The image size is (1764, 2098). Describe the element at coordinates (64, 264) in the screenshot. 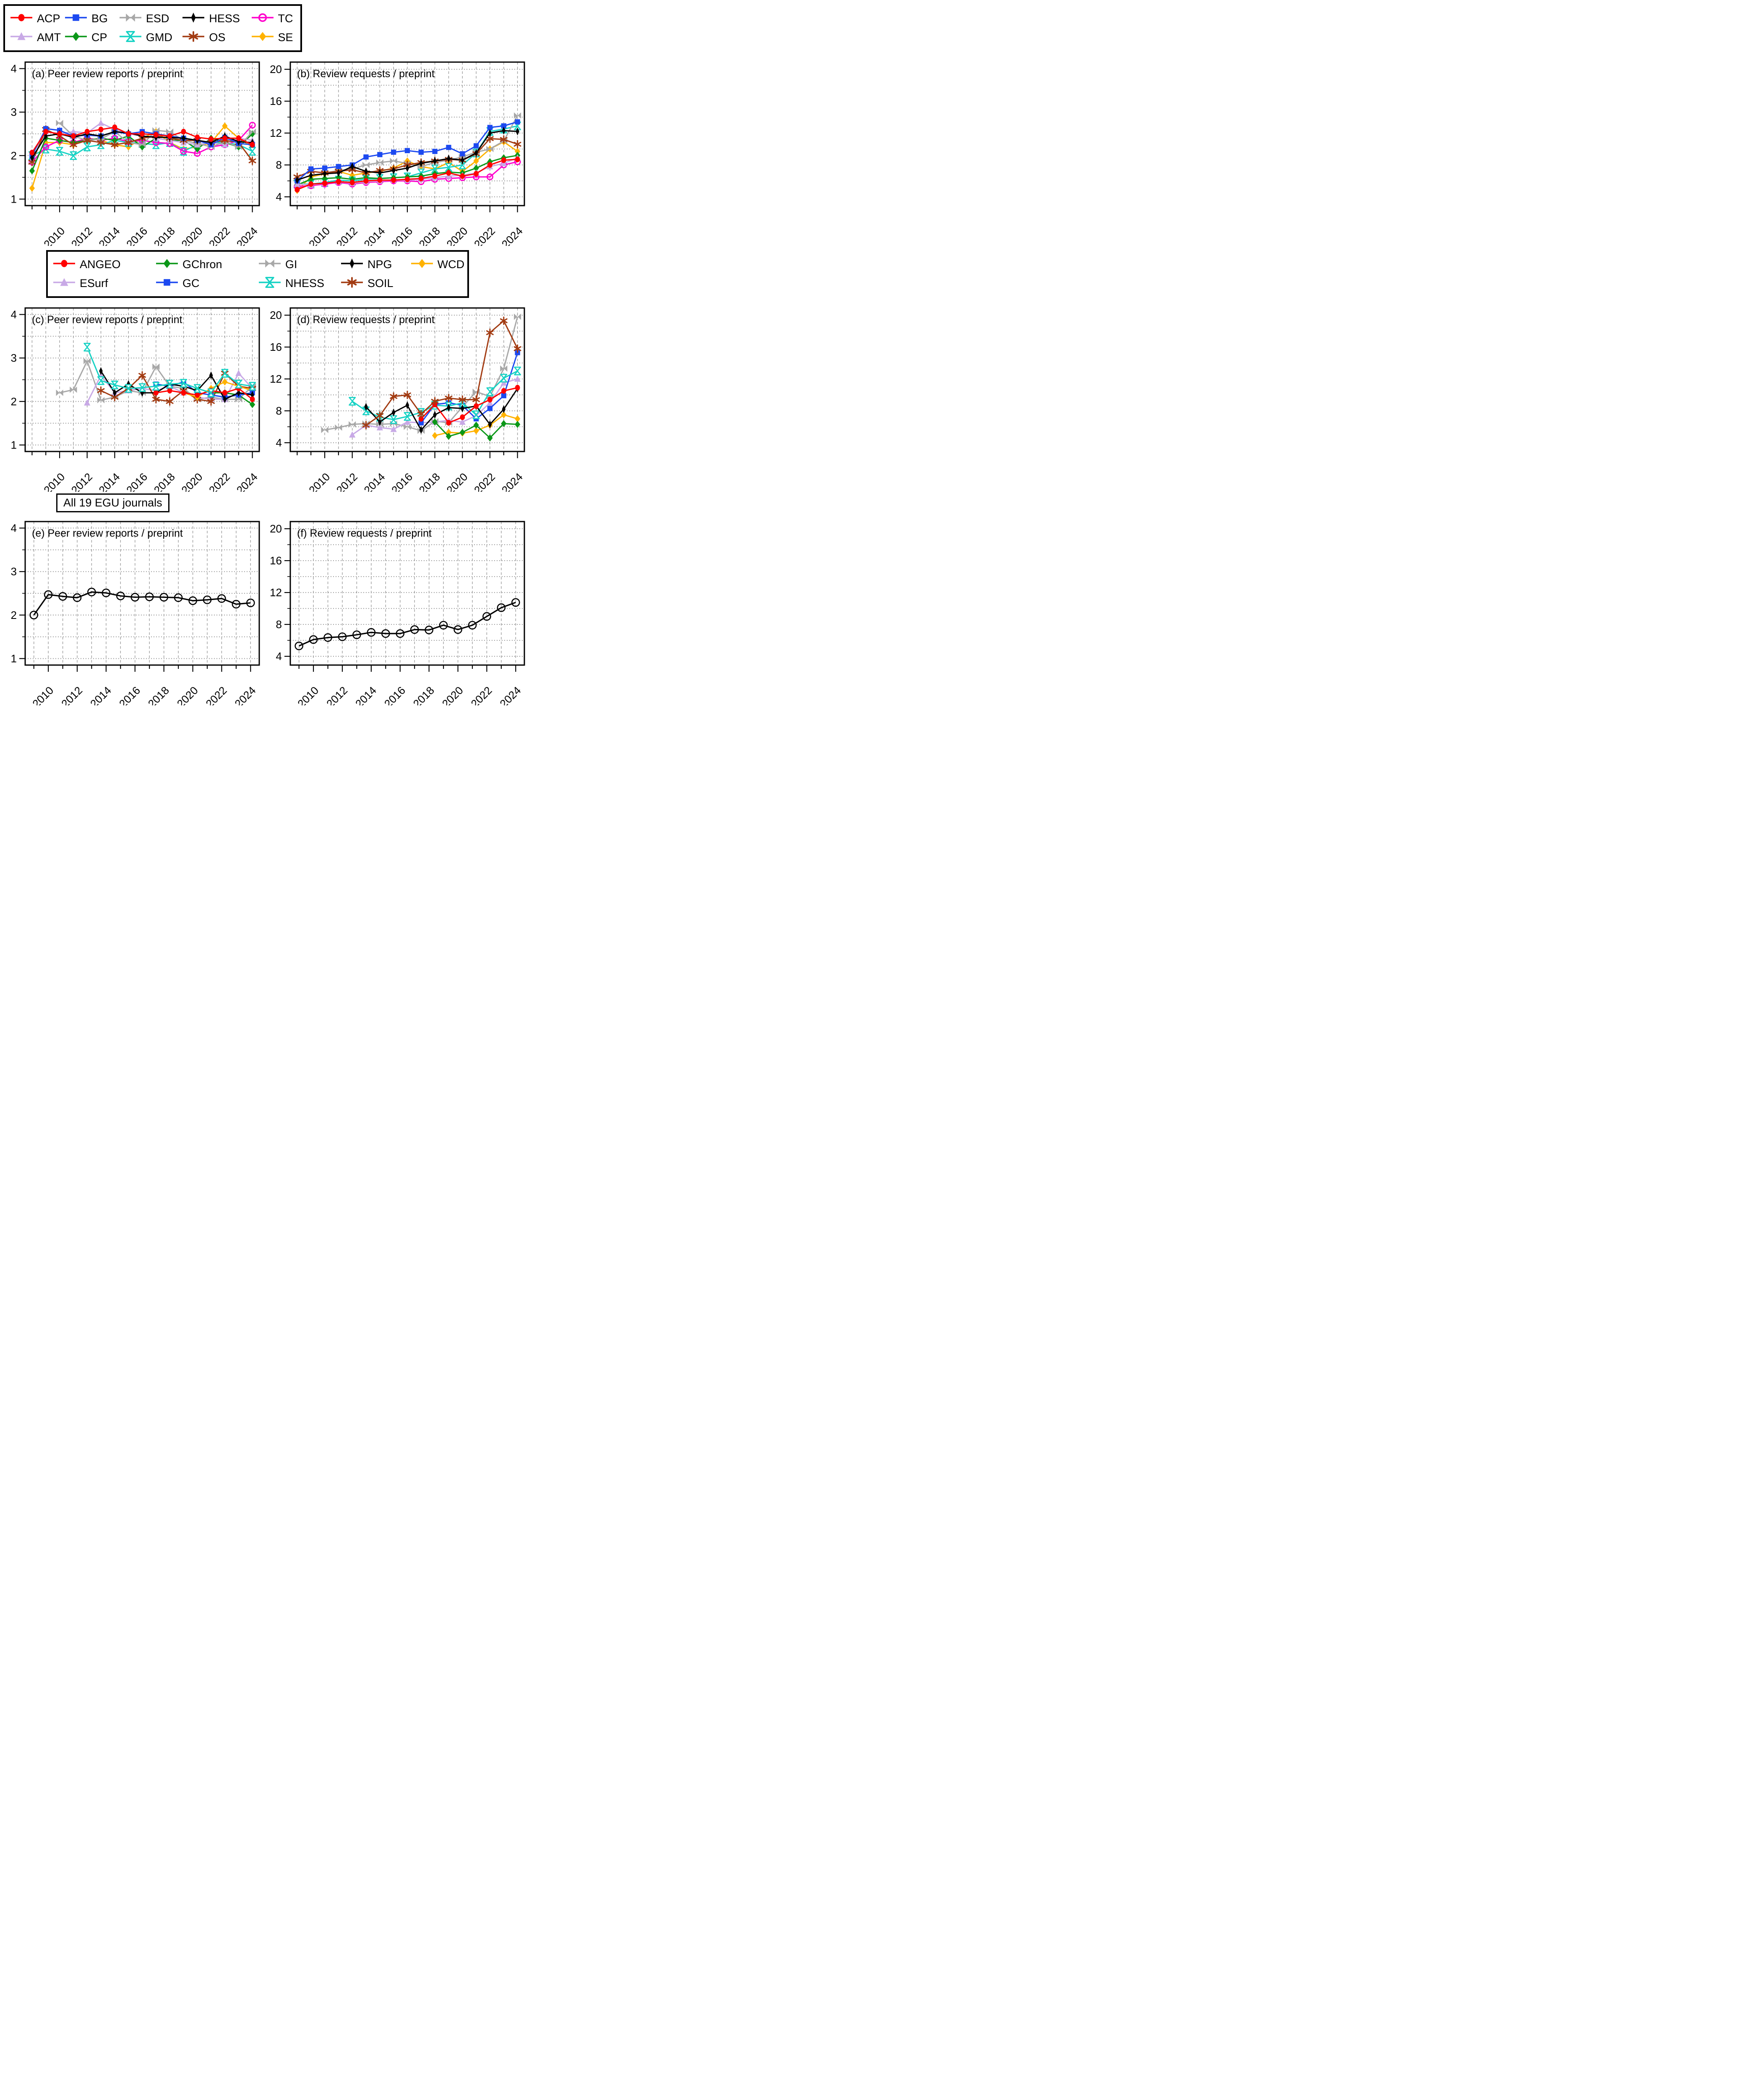

I see `angeo-marker-icon` at that location.